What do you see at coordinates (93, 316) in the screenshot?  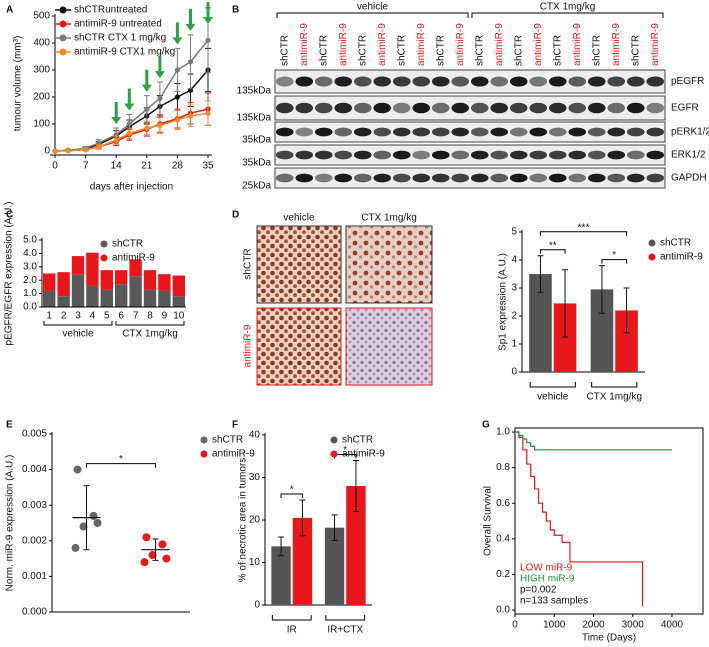 I see `x-tick-label: 4` at bounding box center [93, 316].